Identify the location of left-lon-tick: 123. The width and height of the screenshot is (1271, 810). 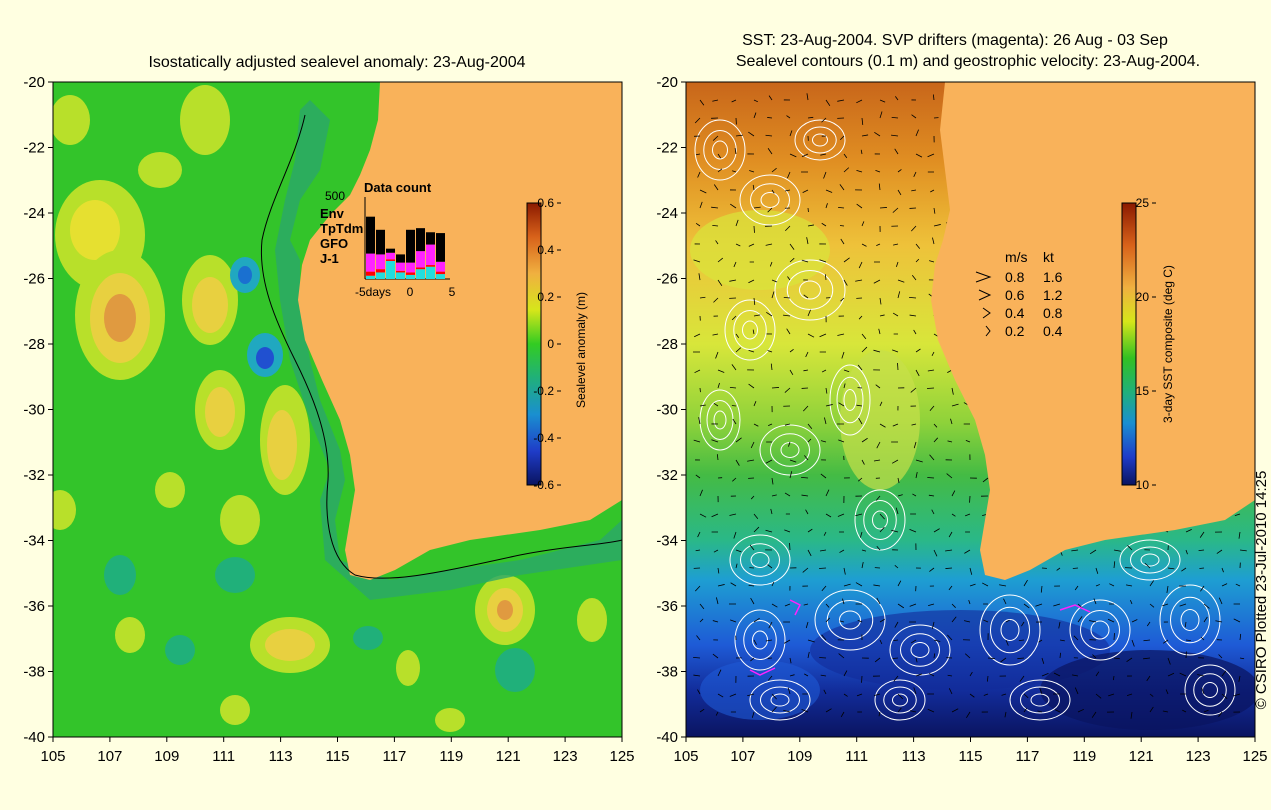
(565, 756).